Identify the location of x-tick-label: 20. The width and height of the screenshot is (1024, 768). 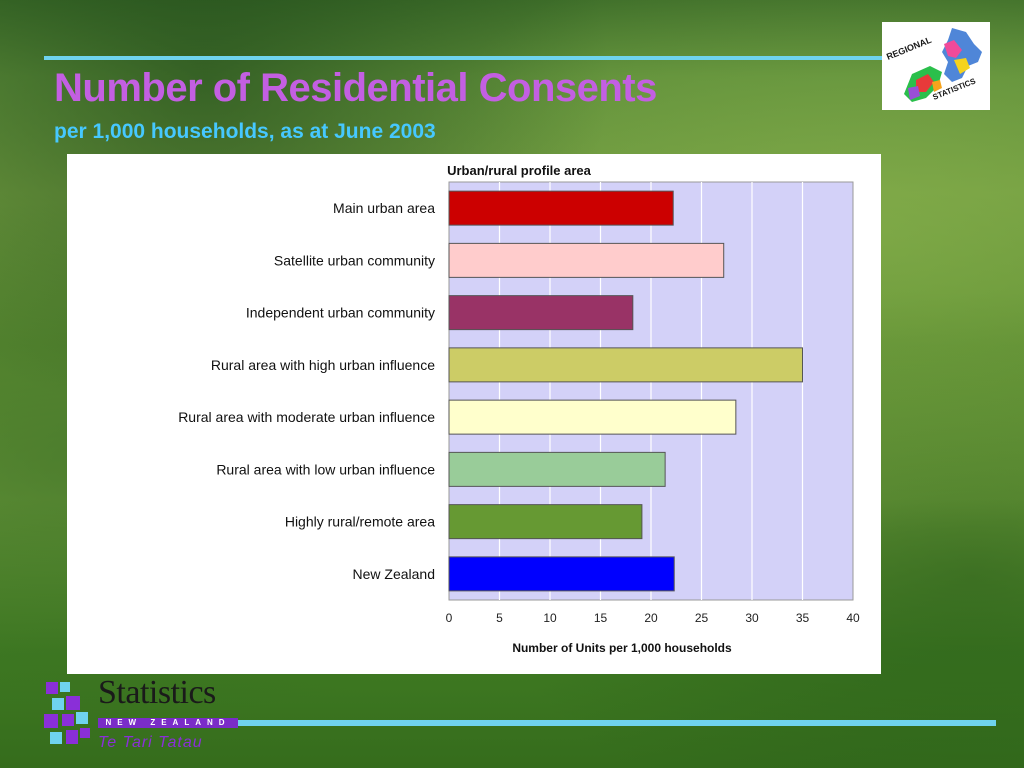
(651, 618).